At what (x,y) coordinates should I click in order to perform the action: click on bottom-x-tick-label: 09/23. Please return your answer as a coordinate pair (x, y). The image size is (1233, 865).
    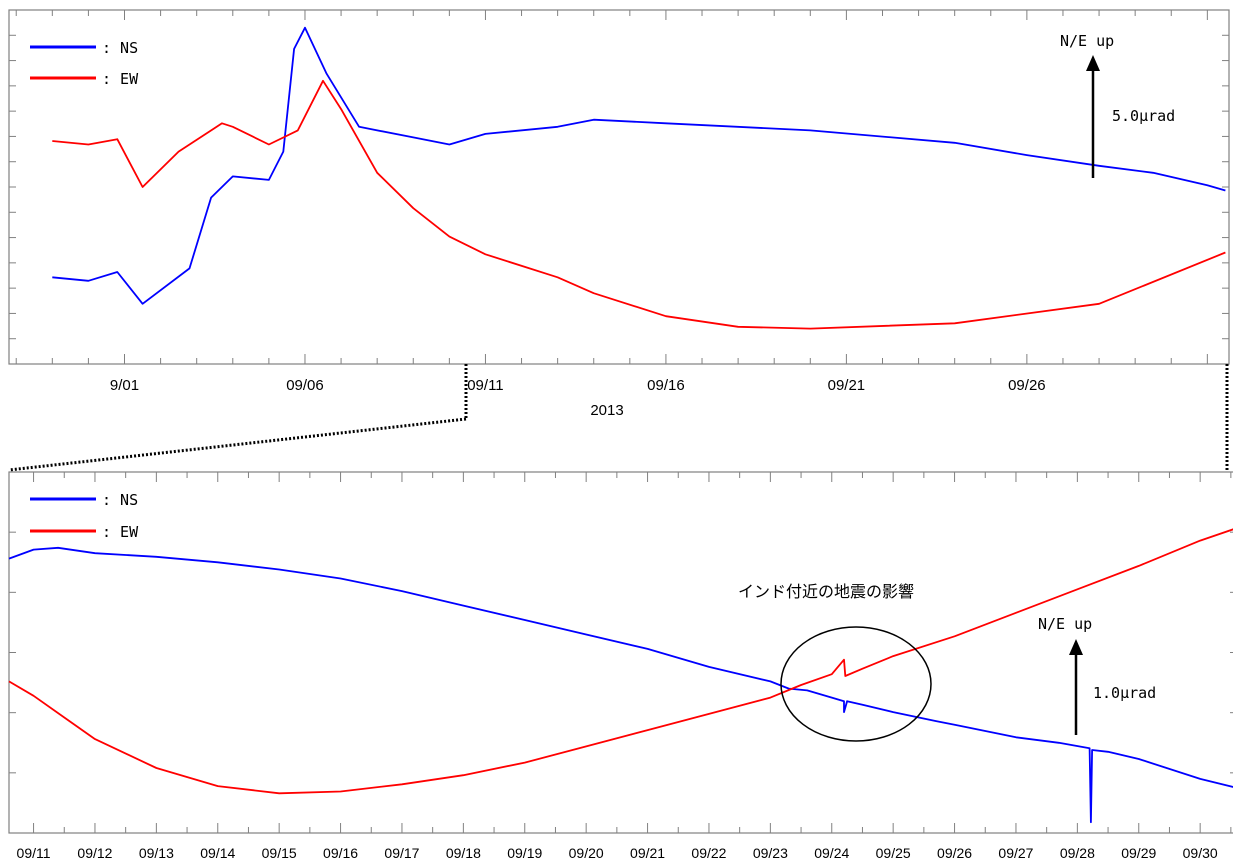
    Looking at the image, I should click on (770, 853).